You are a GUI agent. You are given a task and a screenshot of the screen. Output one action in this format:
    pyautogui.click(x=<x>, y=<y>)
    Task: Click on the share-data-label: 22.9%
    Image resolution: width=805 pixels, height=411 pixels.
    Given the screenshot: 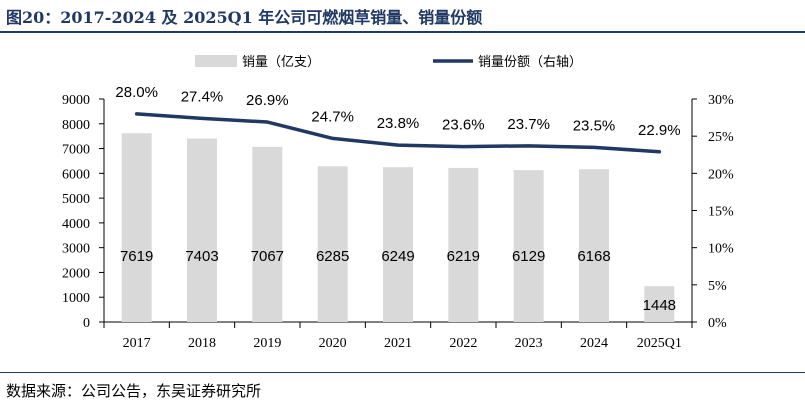 What is the action you would take?
    pyautogui.click(x=659, y=130)
    